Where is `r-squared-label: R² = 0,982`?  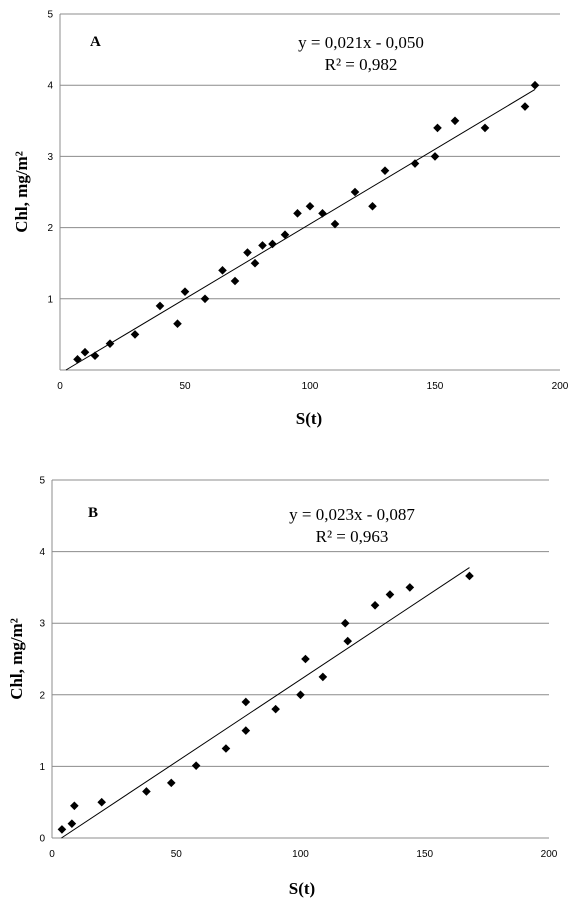
r-squared-label: R² = 0,982 is located at coordinates (361, 64).